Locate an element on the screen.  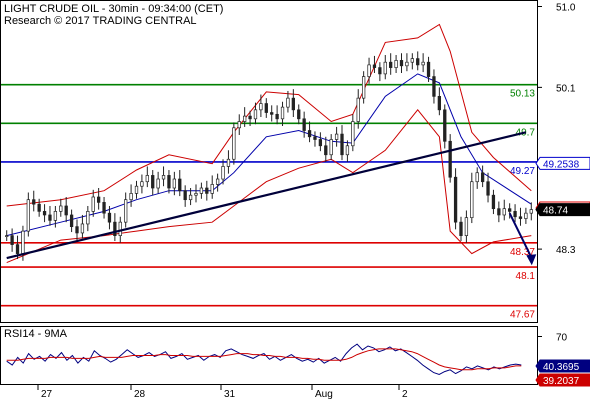
level-label-0: 50.13 is located at coordinates (522, 94).